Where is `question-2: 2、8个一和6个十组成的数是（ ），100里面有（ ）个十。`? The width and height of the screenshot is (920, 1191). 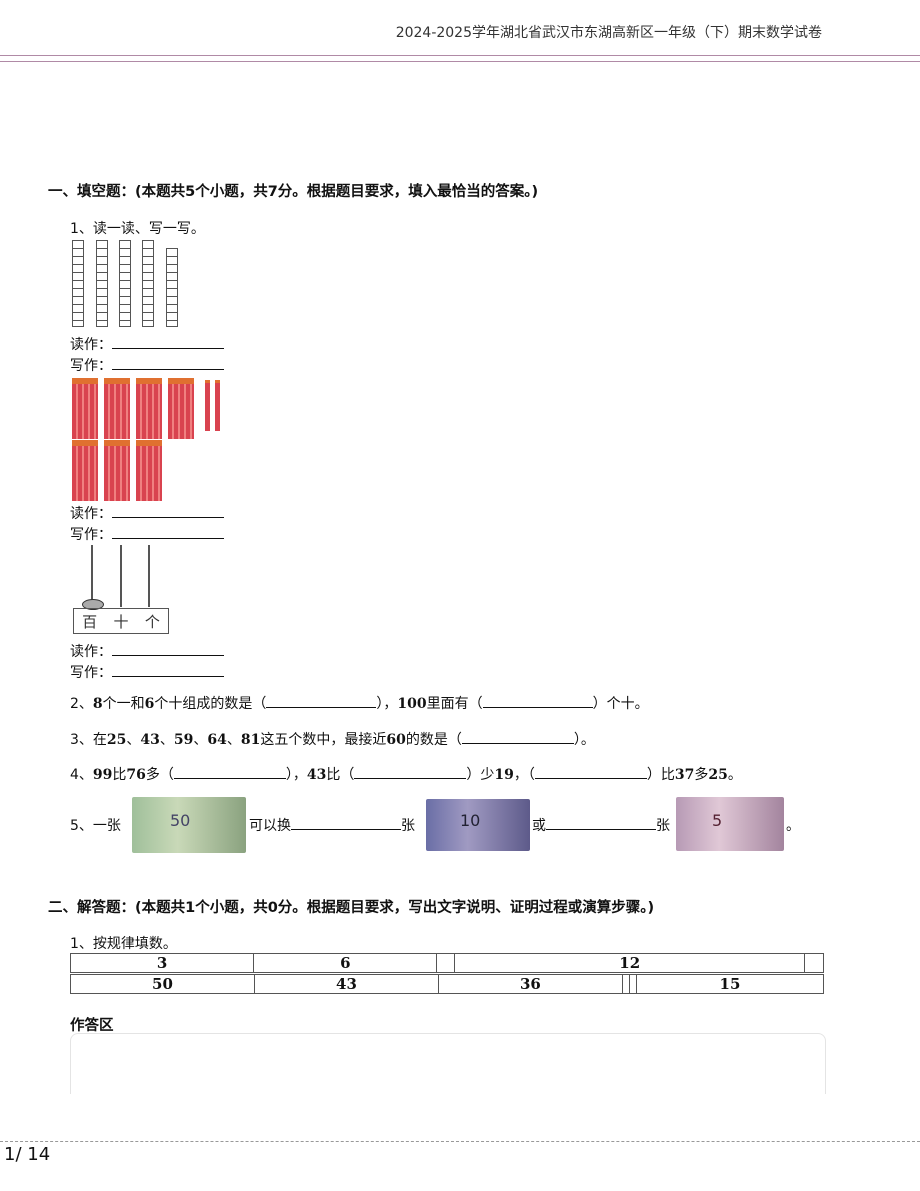 question-2: 2、8个一和6个十组成的数是（ ），100里面有（ ）个十。 is located at coordinates (359, 703).